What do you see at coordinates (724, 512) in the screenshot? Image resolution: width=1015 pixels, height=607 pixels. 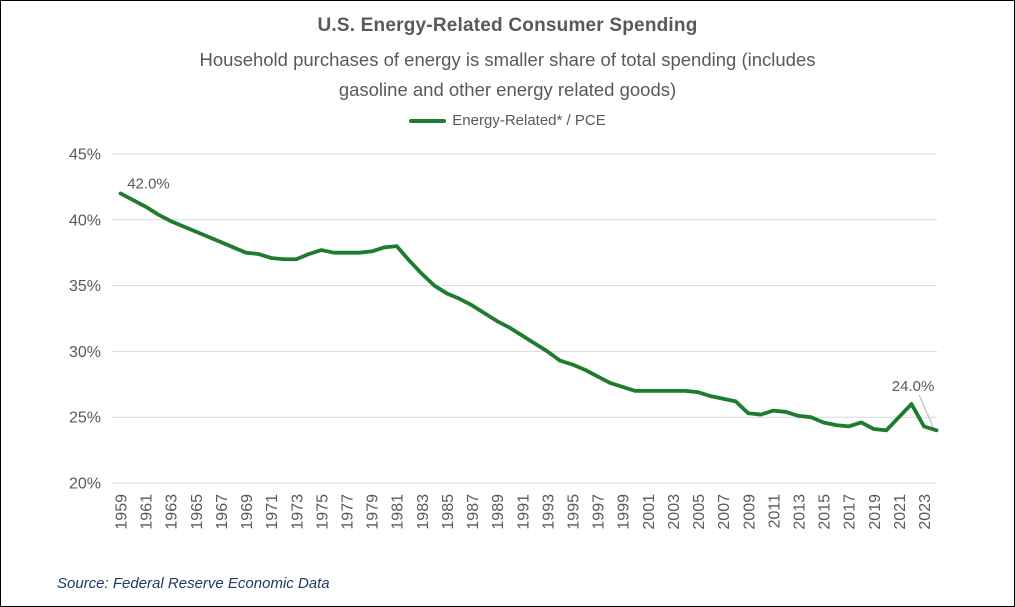 I see `x-tick-label: 2007` at bounding box center [724, 512].